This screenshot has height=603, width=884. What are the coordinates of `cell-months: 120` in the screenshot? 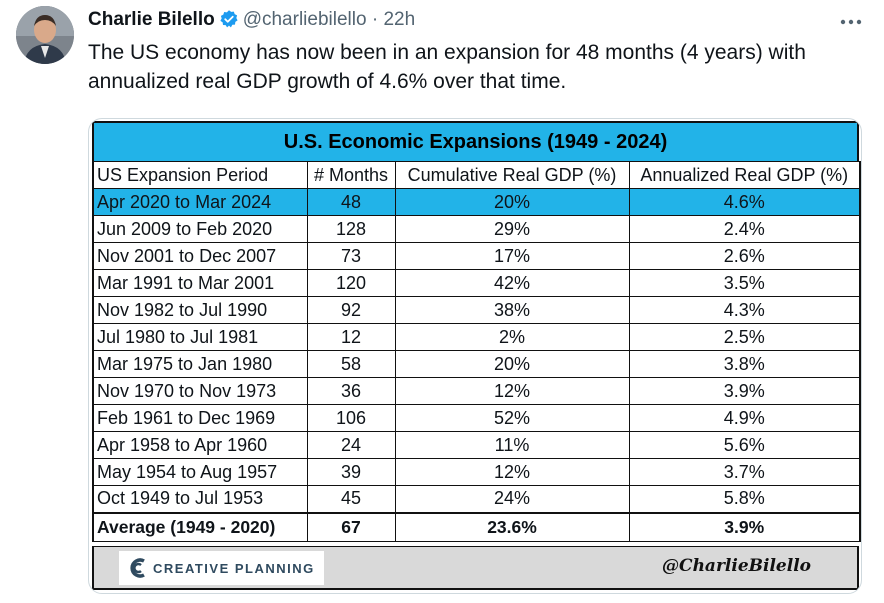 It's located at (351, 283).